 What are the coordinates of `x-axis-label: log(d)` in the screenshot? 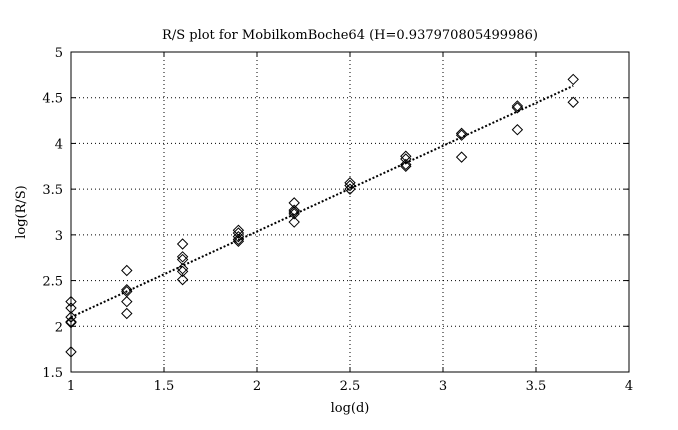 It's located at (350, 408).